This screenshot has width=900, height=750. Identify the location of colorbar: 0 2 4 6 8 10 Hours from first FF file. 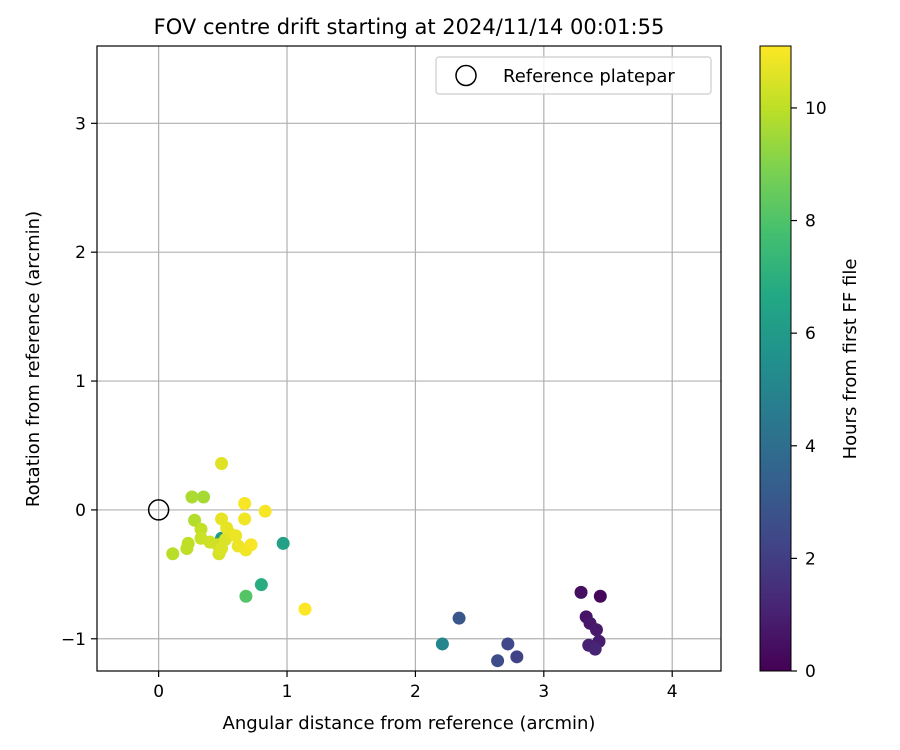
(810, 363).